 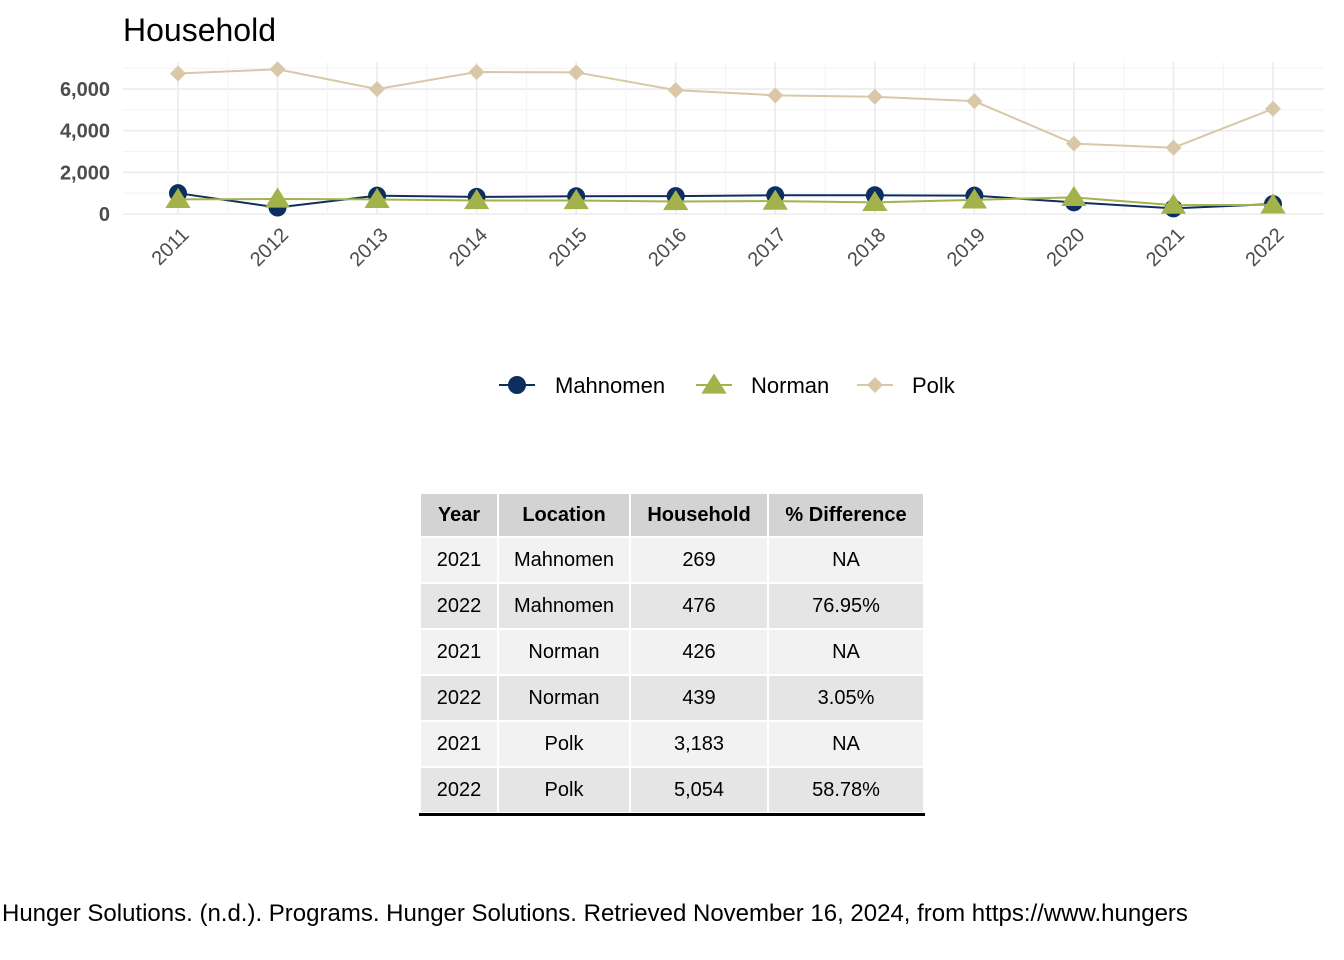 What do you see at coordinates (1165, 247) in the screenshot?
I see `x-tick-label: 2021` at bounding box center [1165, 247].